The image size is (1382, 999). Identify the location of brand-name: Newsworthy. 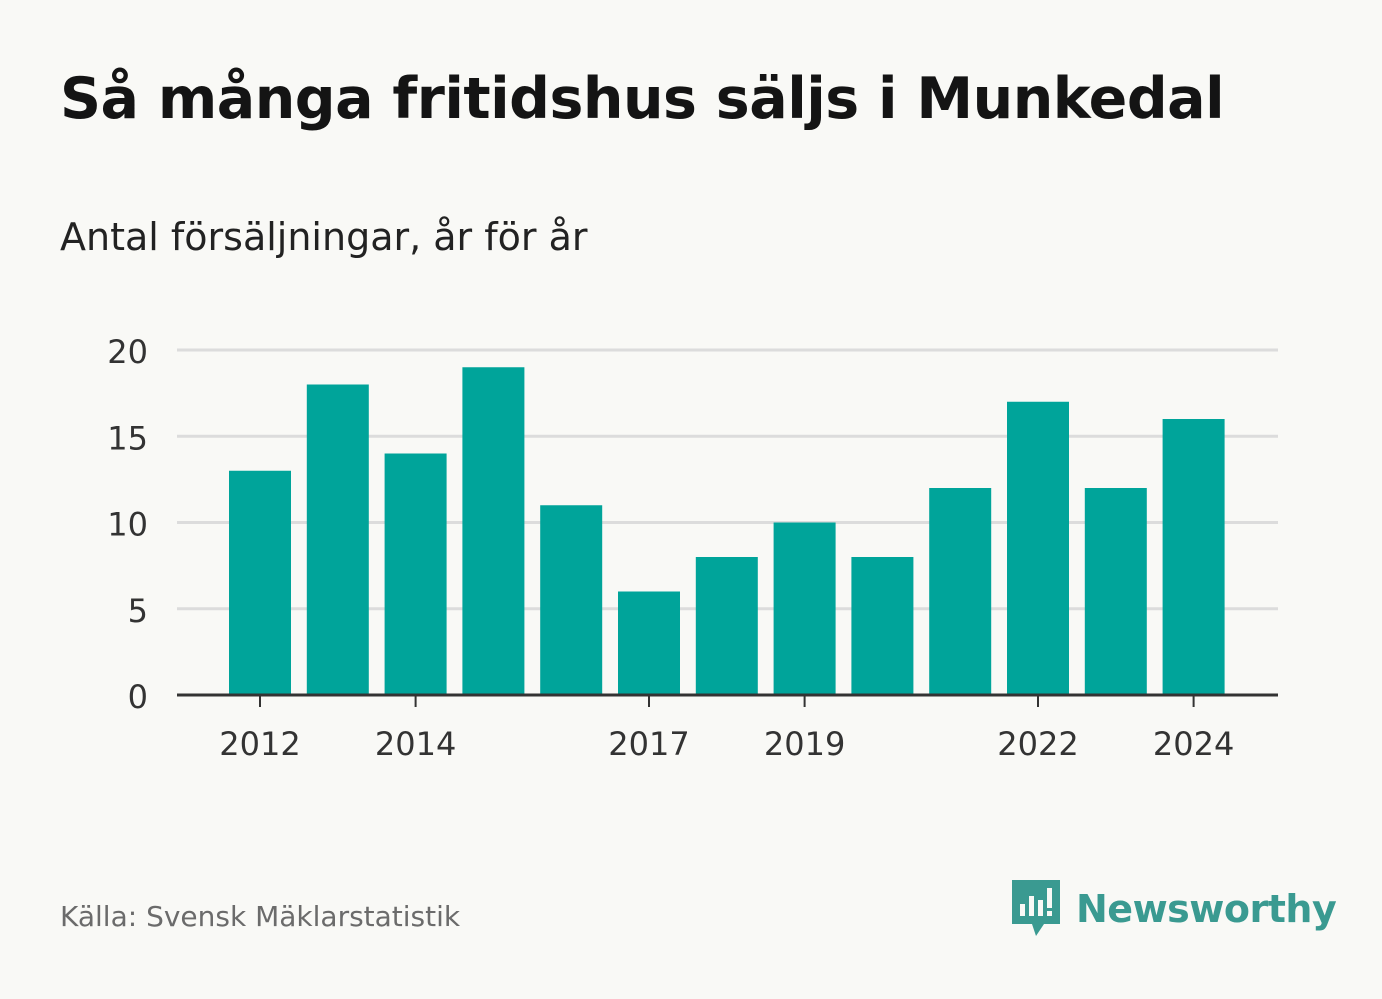
(1206, 909).